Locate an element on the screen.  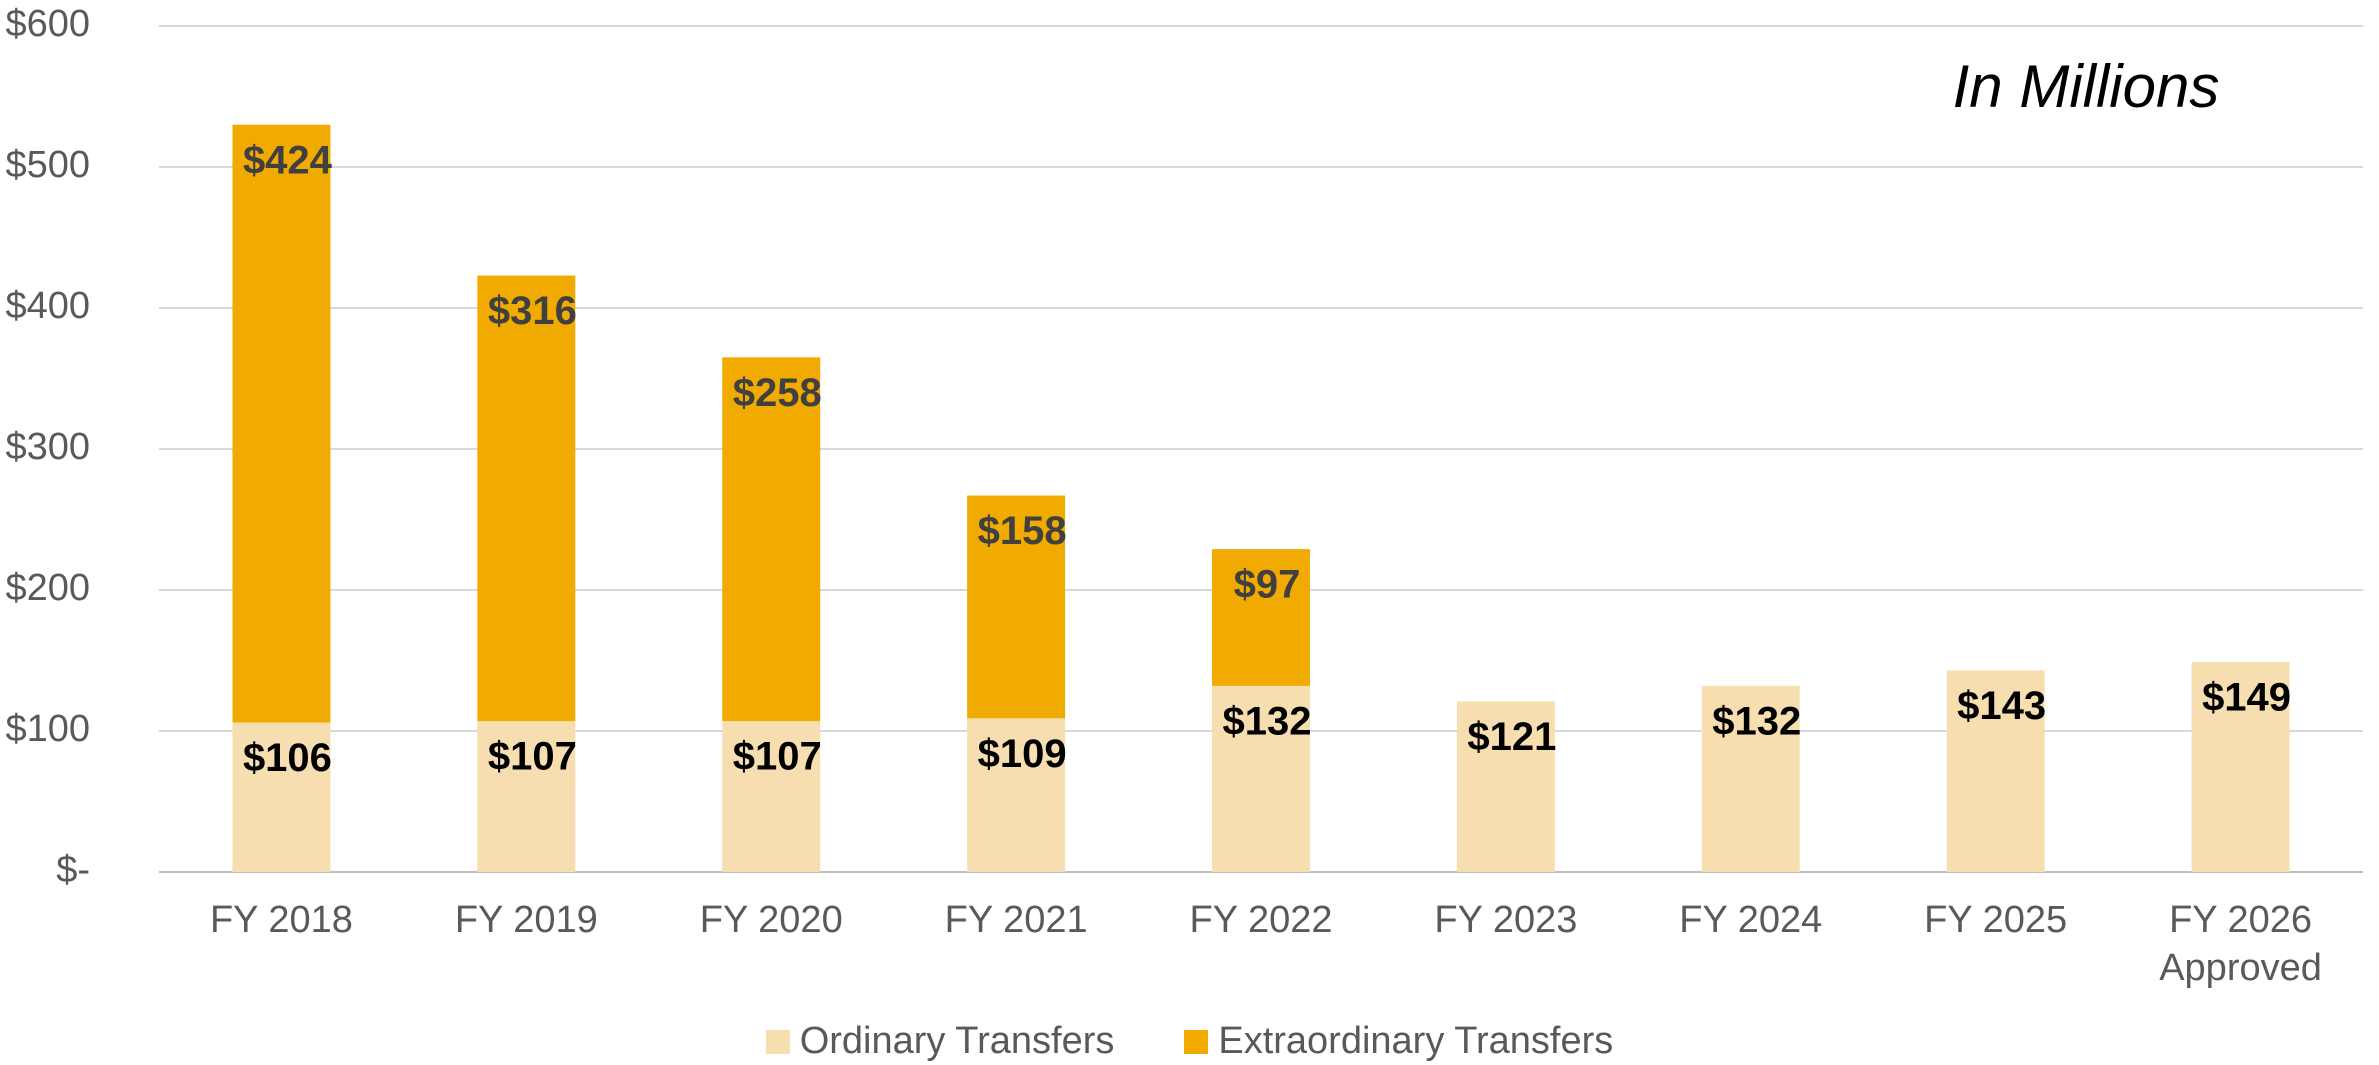
data-label: $109 is located at coordinates (1022, 754).